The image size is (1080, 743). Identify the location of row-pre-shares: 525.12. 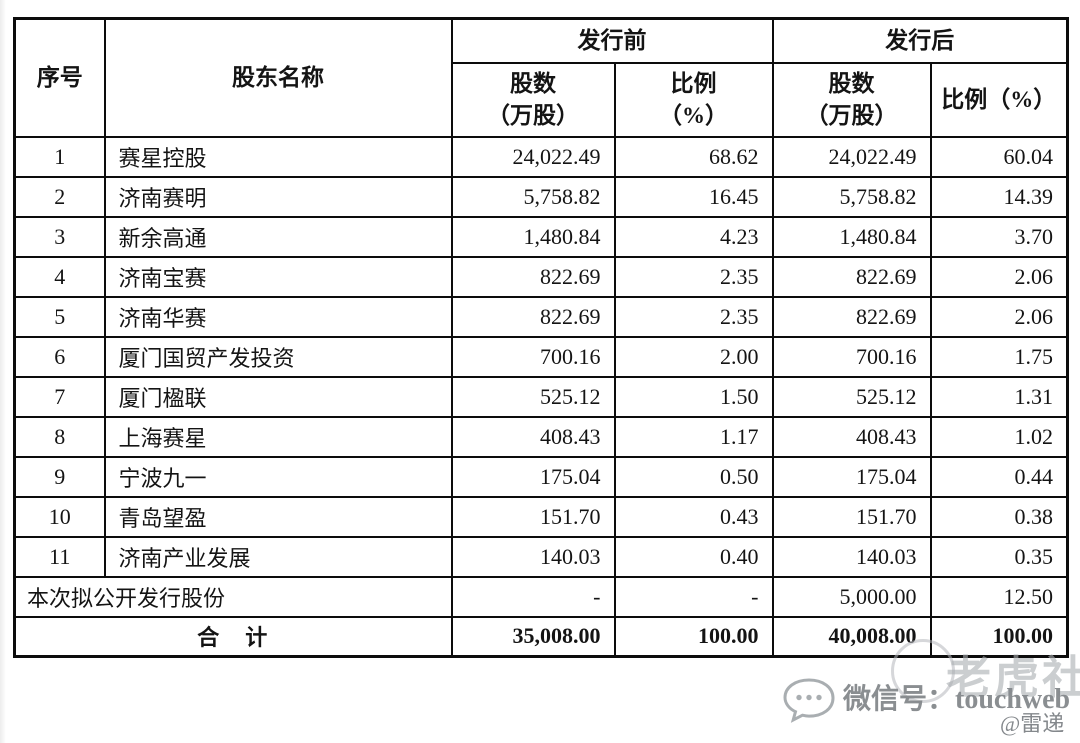
(533, 396).